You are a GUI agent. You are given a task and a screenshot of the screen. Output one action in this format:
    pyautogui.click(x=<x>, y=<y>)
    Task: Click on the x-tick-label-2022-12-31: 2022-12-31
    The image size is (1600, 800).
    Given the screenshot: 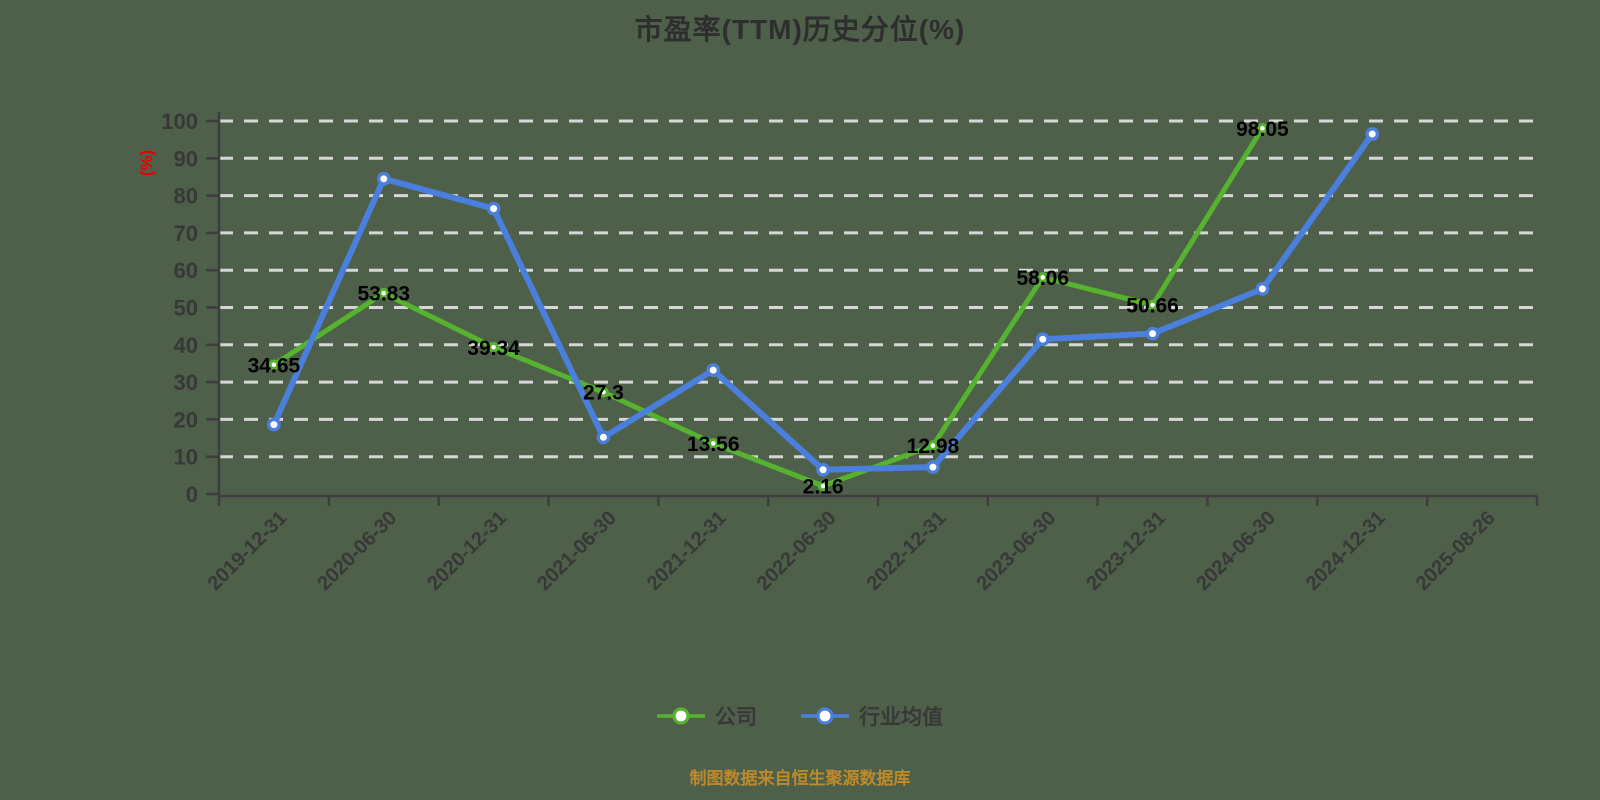 What is the action you would take?
    pyautogui.click(x=907, y=551)
    